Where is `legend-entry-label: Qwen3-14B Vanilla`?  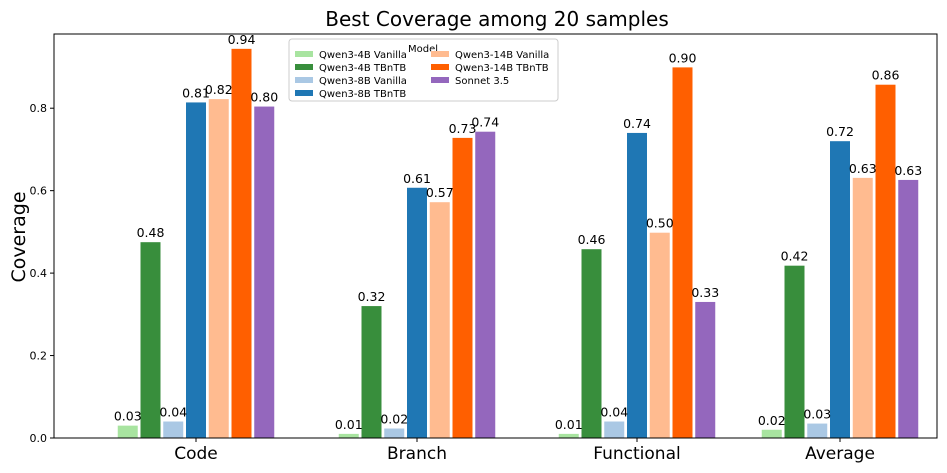
legend-entry-label: Qwen3-14B Vanilla is located at coordinates (502, 55).